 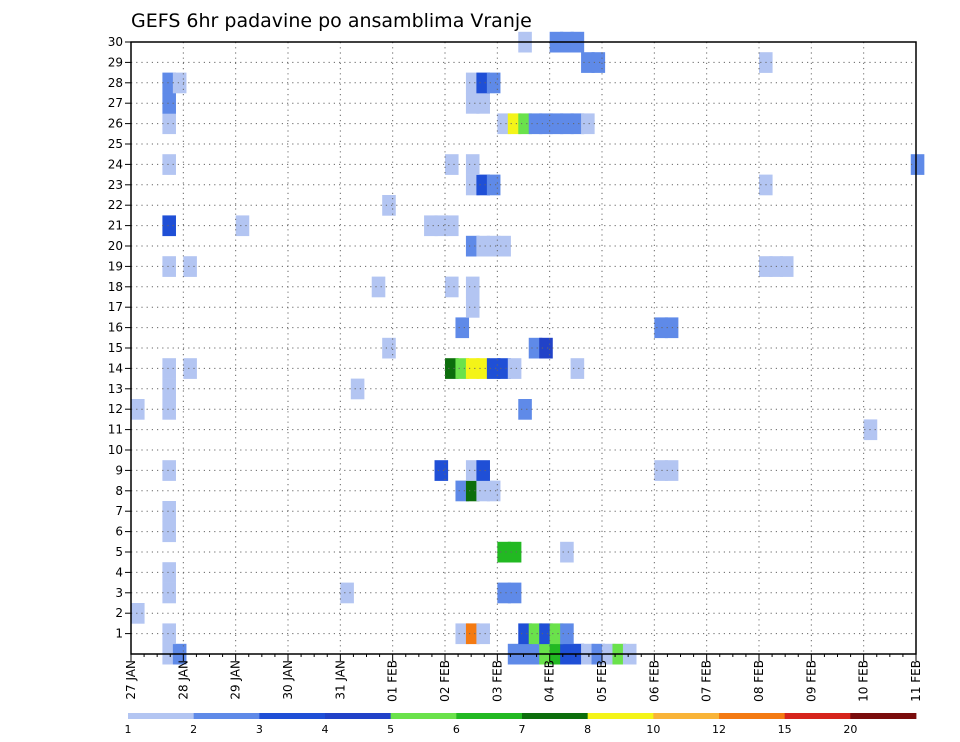 What do you see at coordinates (183, 680) in the screenshot?
I see `x-tick-label-1: 28 JAN` at bounding box center [183, 680].